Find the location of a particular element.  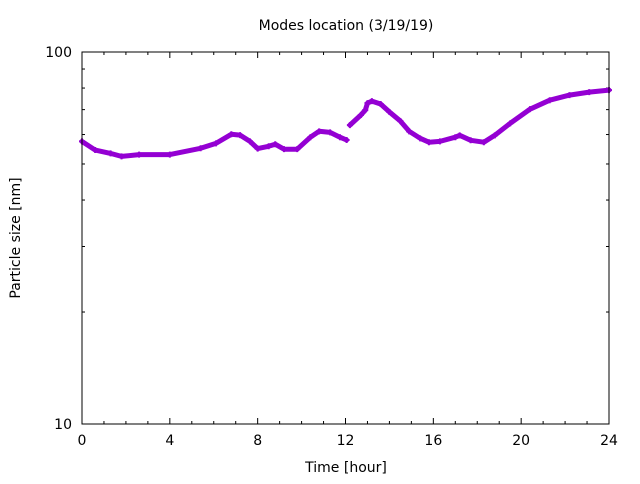

x-tick-label: 24 is located at coordinates (609, 441).